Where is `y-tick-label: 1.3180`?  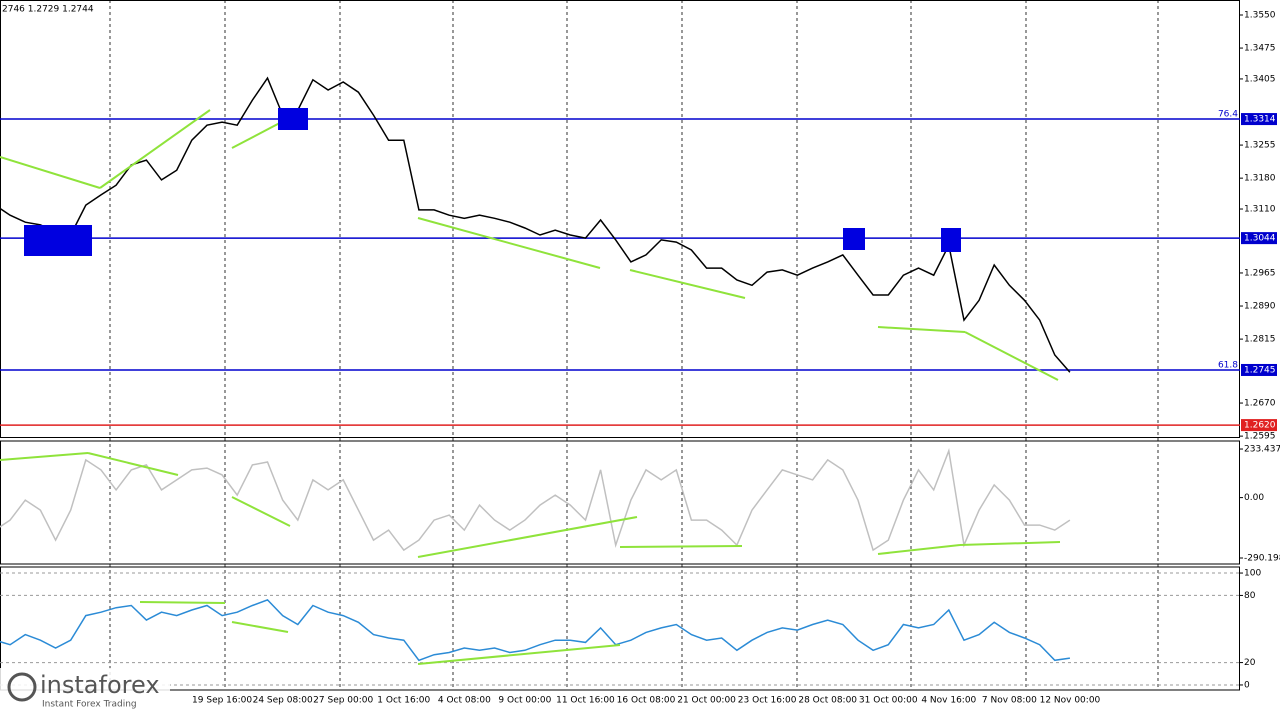
y-tick-label: 1.3180 is located at coordinates (1260, 179).